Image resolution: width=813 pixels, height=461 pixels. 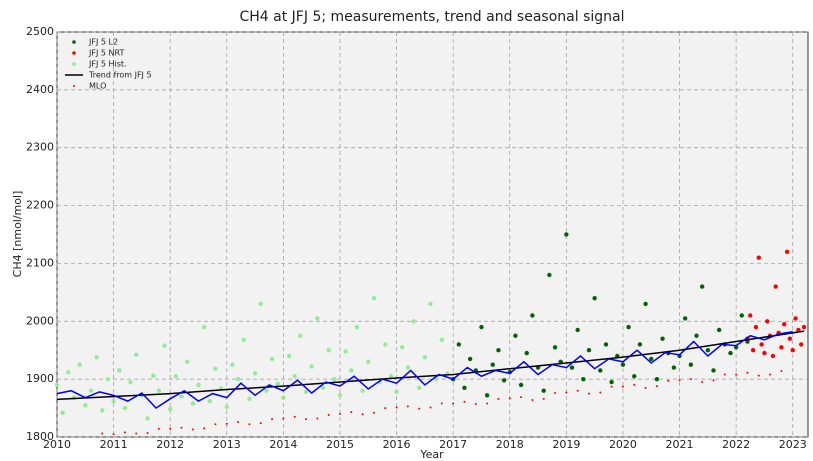 What do you see at coordinates (40, 262) in the screenshot?
I see `y-tick-label: 2100` at bounding box center [40, 262].